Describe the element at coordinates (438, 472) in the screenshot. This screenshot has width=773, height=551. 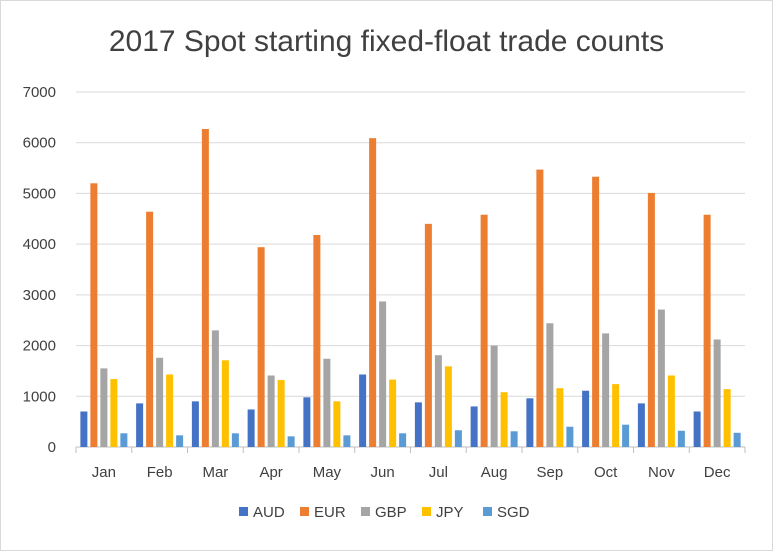
I see `x-tick-label: Jul` at that location.